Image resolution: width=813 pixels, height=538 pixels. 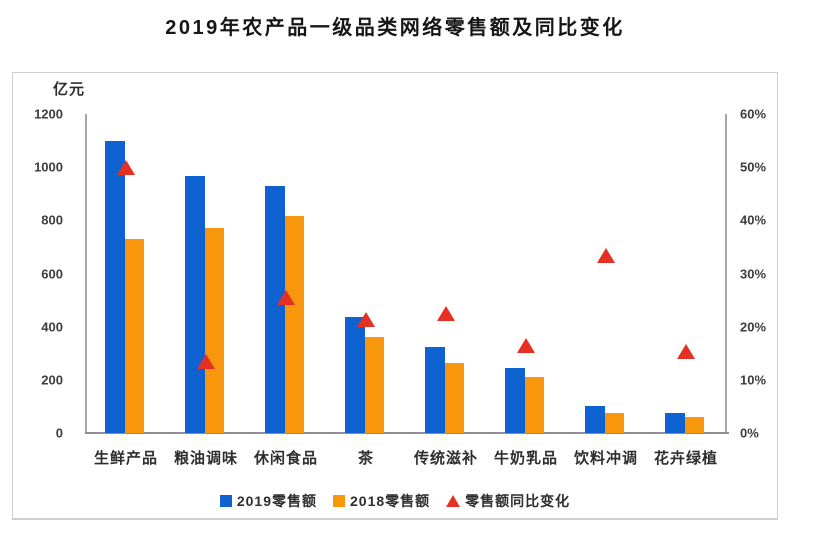 I want to click on left-axis-tick-label: 200, so click(x=52, y=380).